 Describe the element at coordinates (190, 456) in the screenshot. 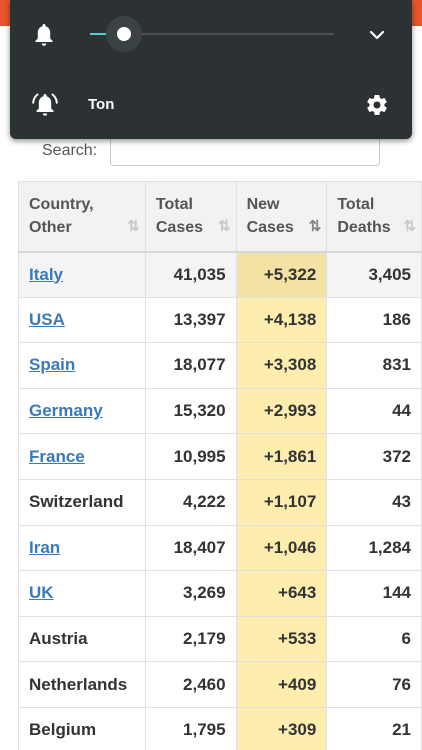

I see `total-cases-cell: 10,995` at that location.